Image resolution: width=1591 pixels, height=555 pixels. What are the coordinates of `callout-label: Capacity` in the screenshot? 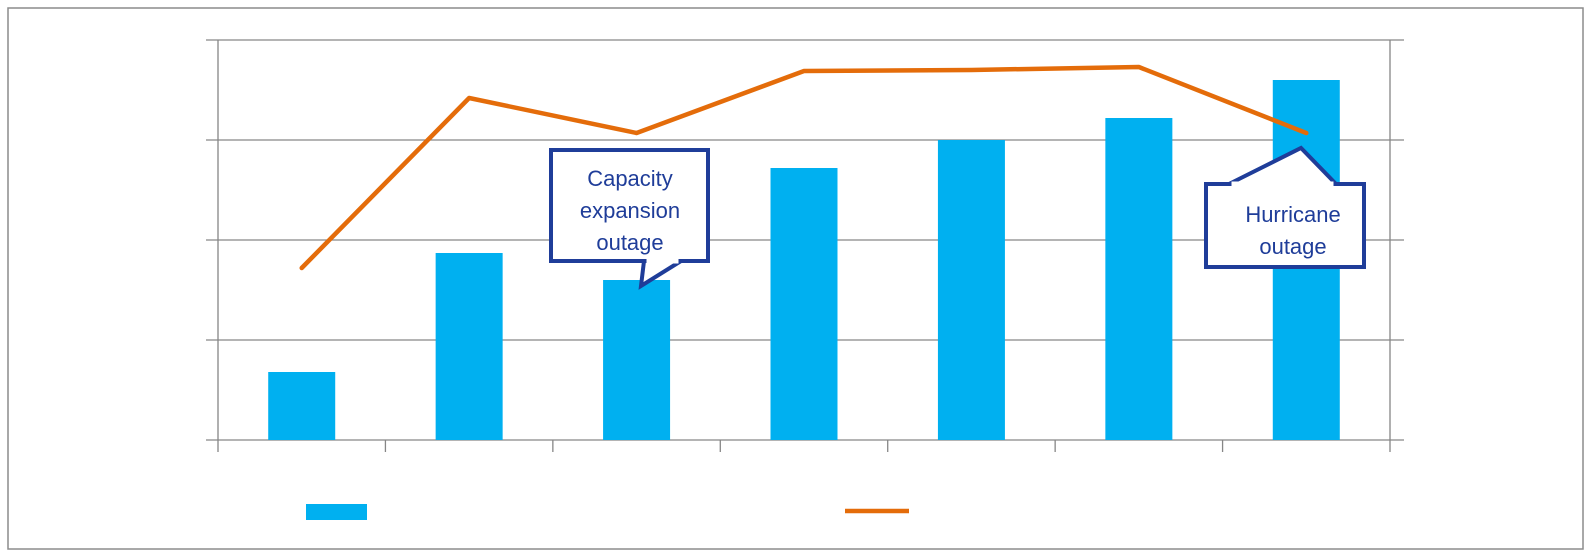 It's located at (630, 178).